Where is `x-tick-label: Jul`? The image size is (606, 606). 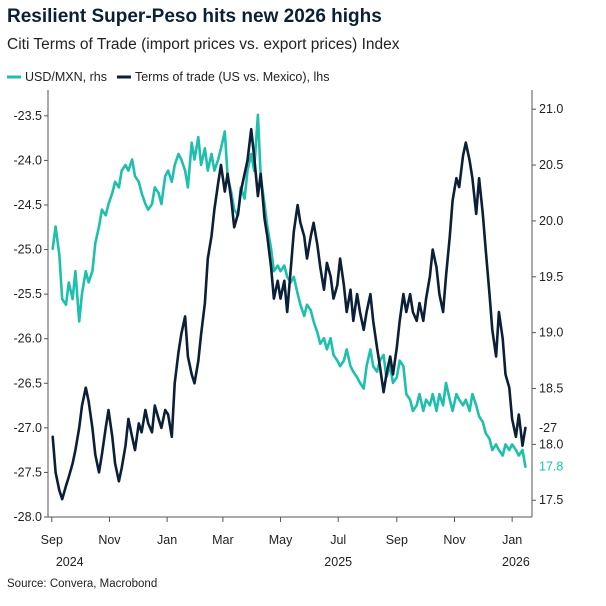
x-tick-label: Jul is located at coordinates (338, 540).